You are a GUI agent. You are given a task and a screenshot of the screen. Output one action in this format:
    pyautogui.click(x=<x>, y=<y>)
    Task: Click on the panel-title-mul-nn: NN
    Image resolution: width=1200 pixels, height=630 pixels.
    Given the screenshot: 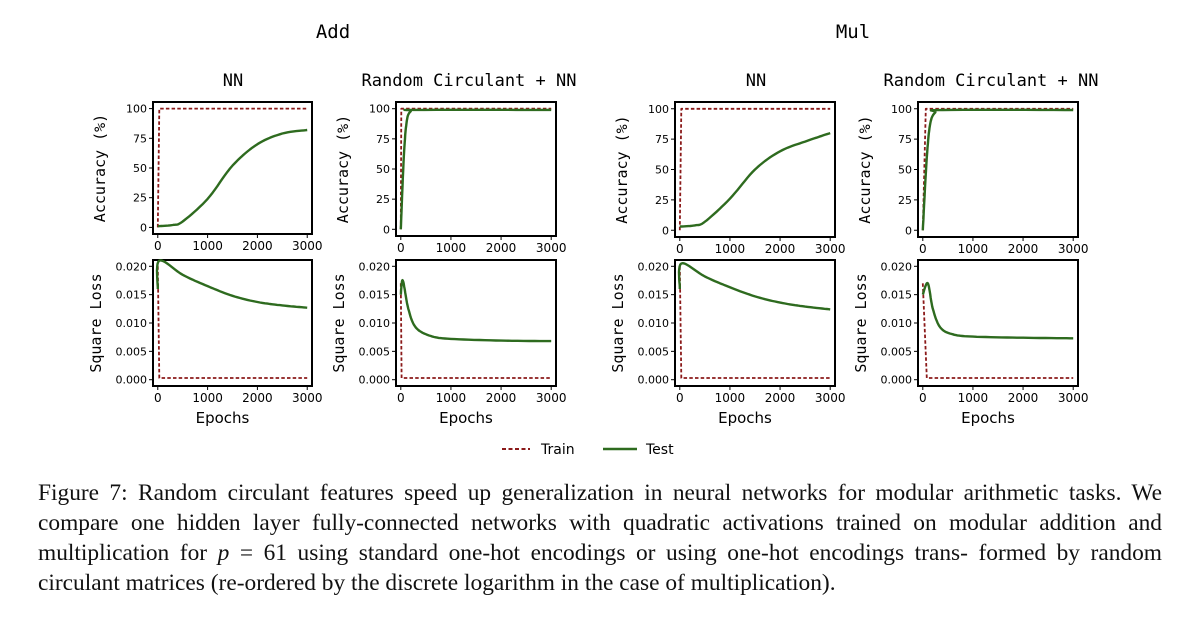 What is the action you would take?
    pyautogui.click(x=756, y=81)
    